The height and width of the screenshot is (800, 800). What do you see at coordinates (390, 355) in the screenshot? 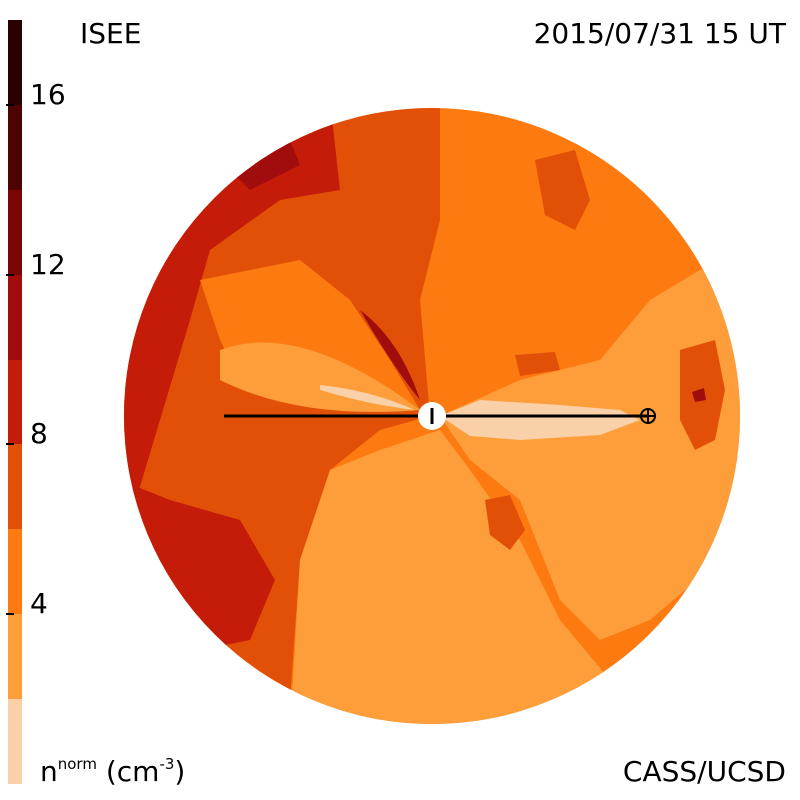
I see `contour-center-spike` at bounding box center [390, 355].